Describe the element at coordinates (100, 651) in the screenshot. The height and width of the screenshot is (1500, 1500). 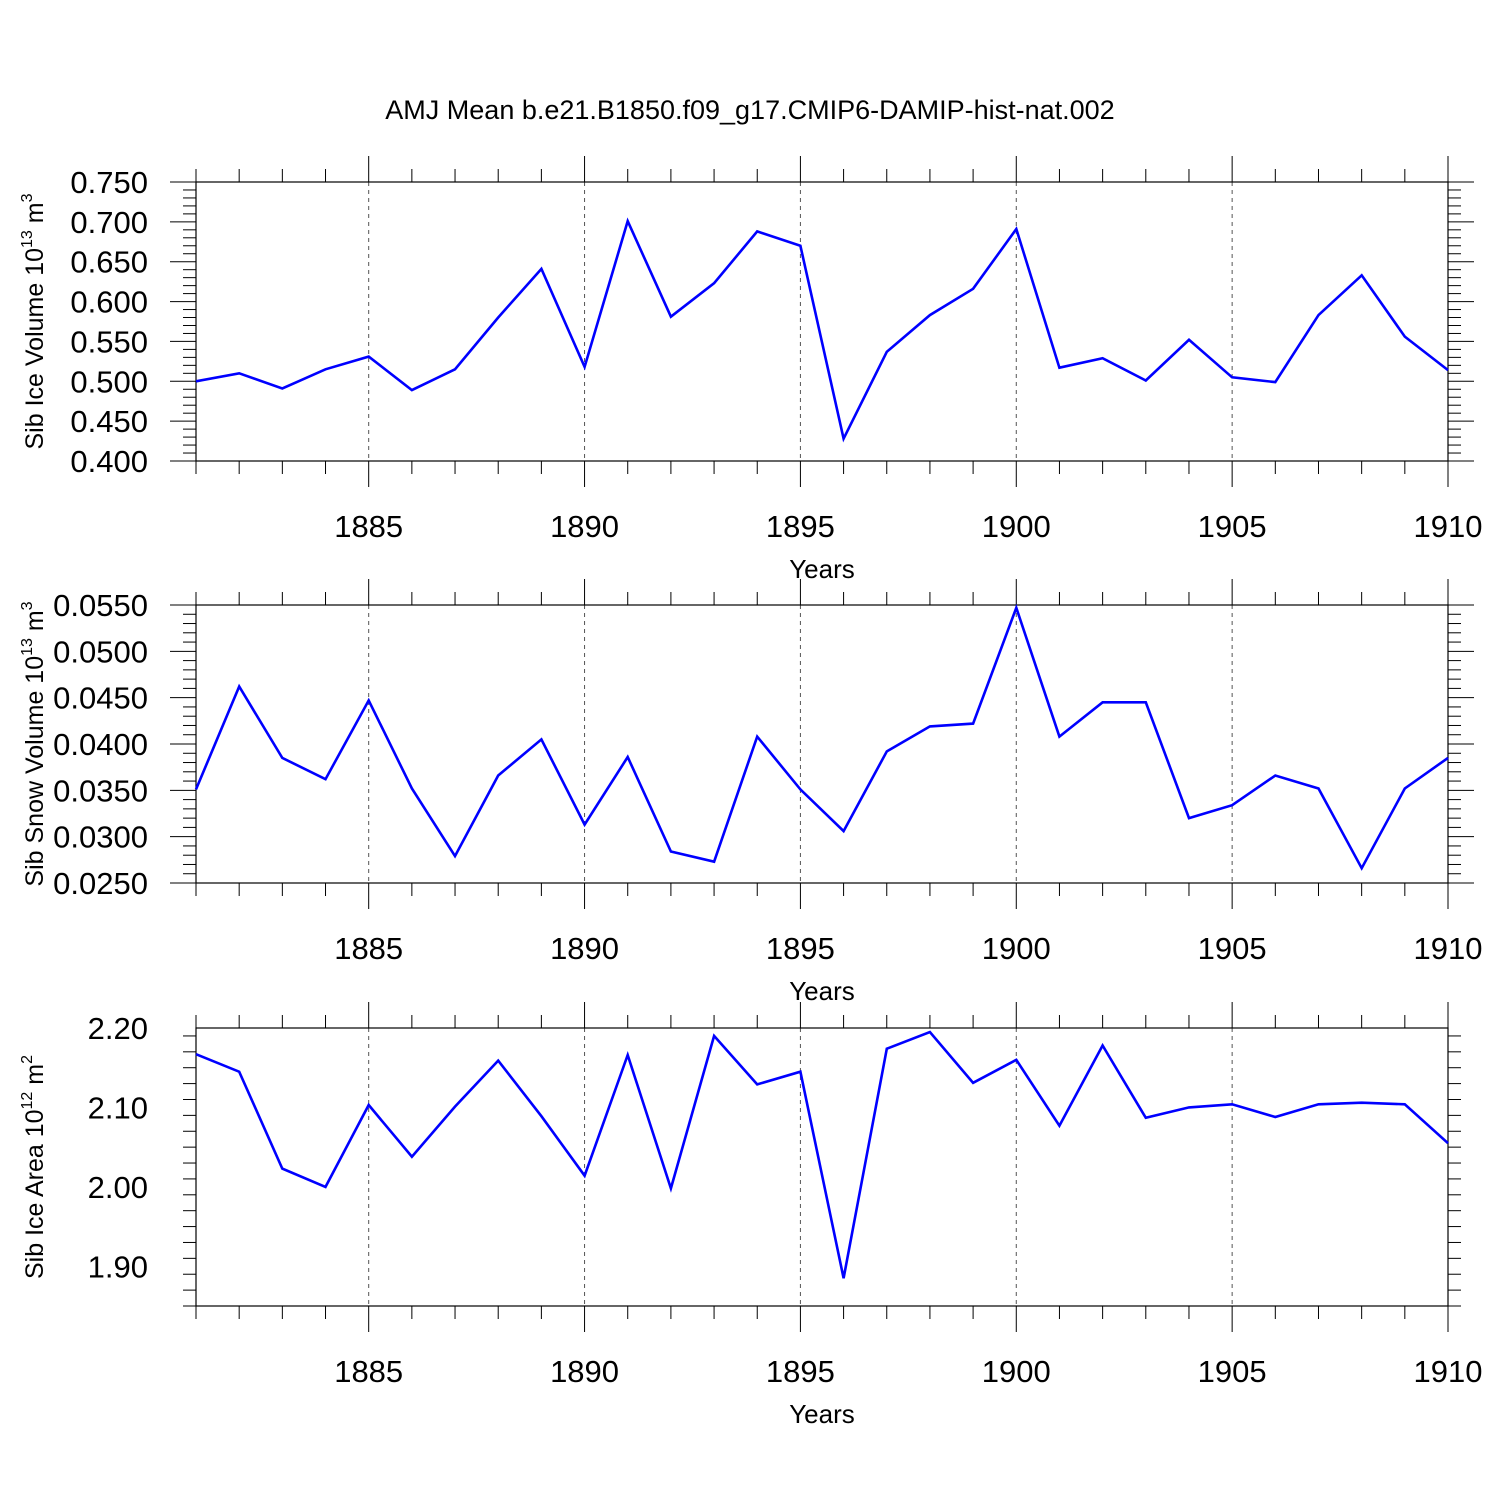
I see `y-tick-label: 0.0500` at that location.